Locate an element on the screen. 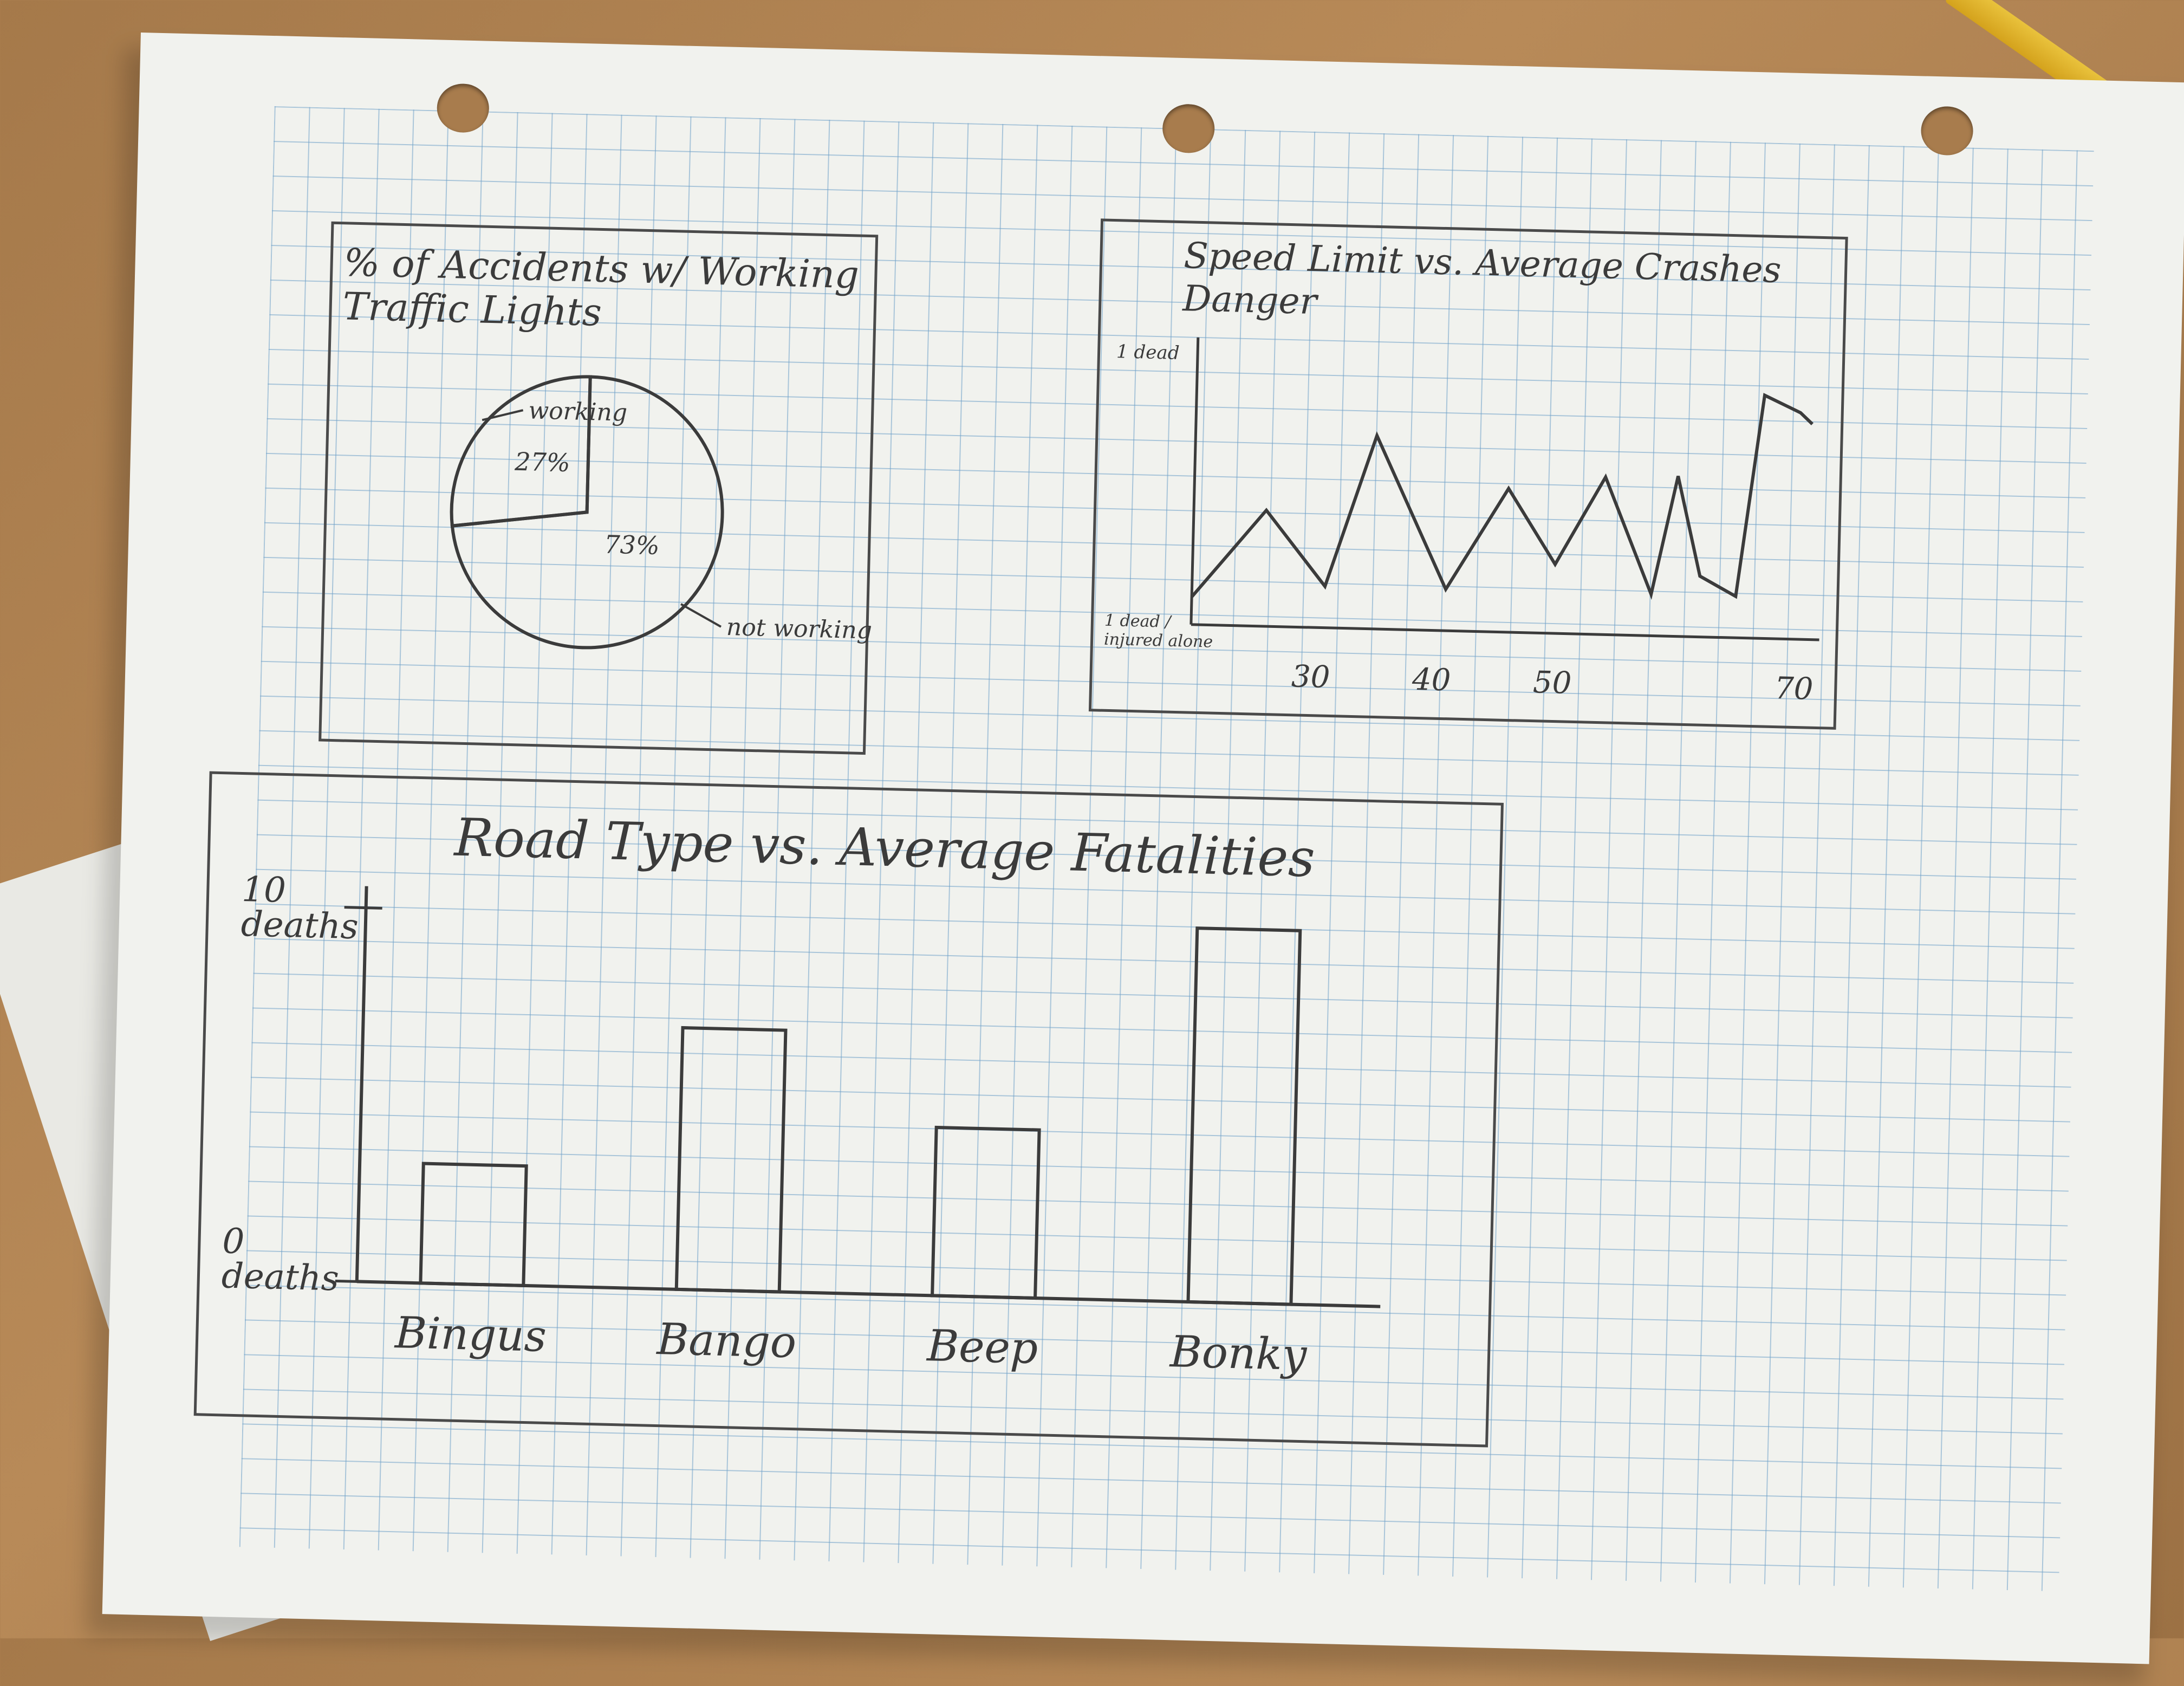 The image size is (2184, 1686). bar-bingus is located at coordinates (473, 1225).